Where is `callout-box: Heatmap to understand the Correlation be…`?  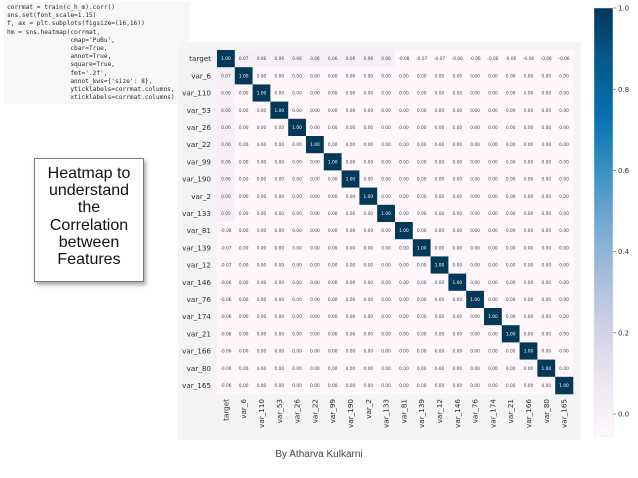
callout-box: Heatmap to understand the Correlation be… is located at coordinates (89, 220).